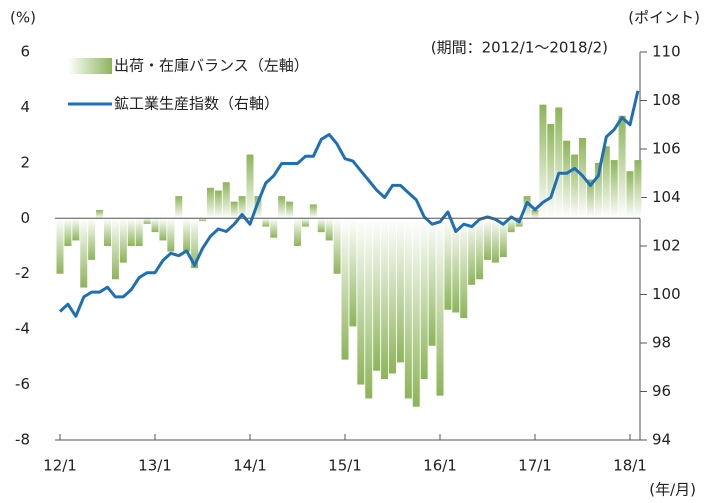 The height and width of the screenshot is (503, 704). Describe the element at coordinates (666, 100) in the screenshot. I see `y2-tick-label: 108` at that location.